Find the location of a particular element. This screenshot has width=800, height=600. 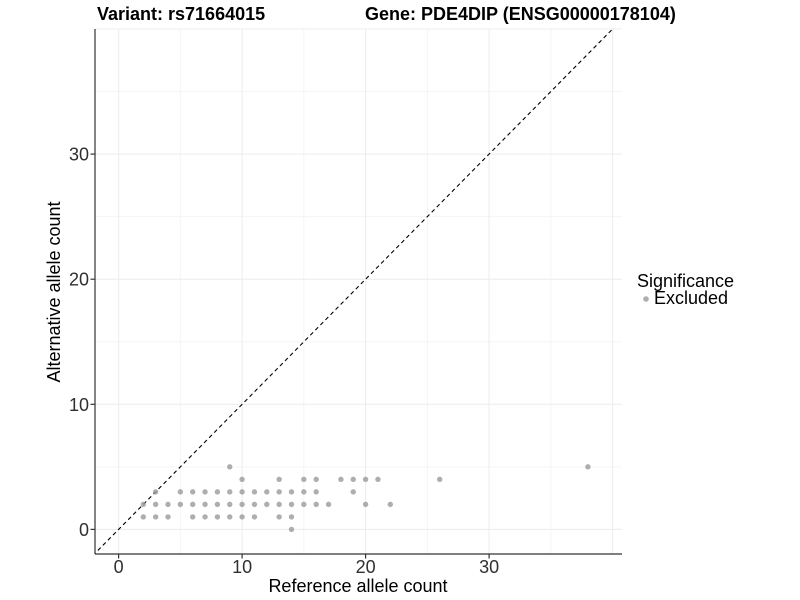

legend-item-label: Excluded is located at coordinates (691, 298).